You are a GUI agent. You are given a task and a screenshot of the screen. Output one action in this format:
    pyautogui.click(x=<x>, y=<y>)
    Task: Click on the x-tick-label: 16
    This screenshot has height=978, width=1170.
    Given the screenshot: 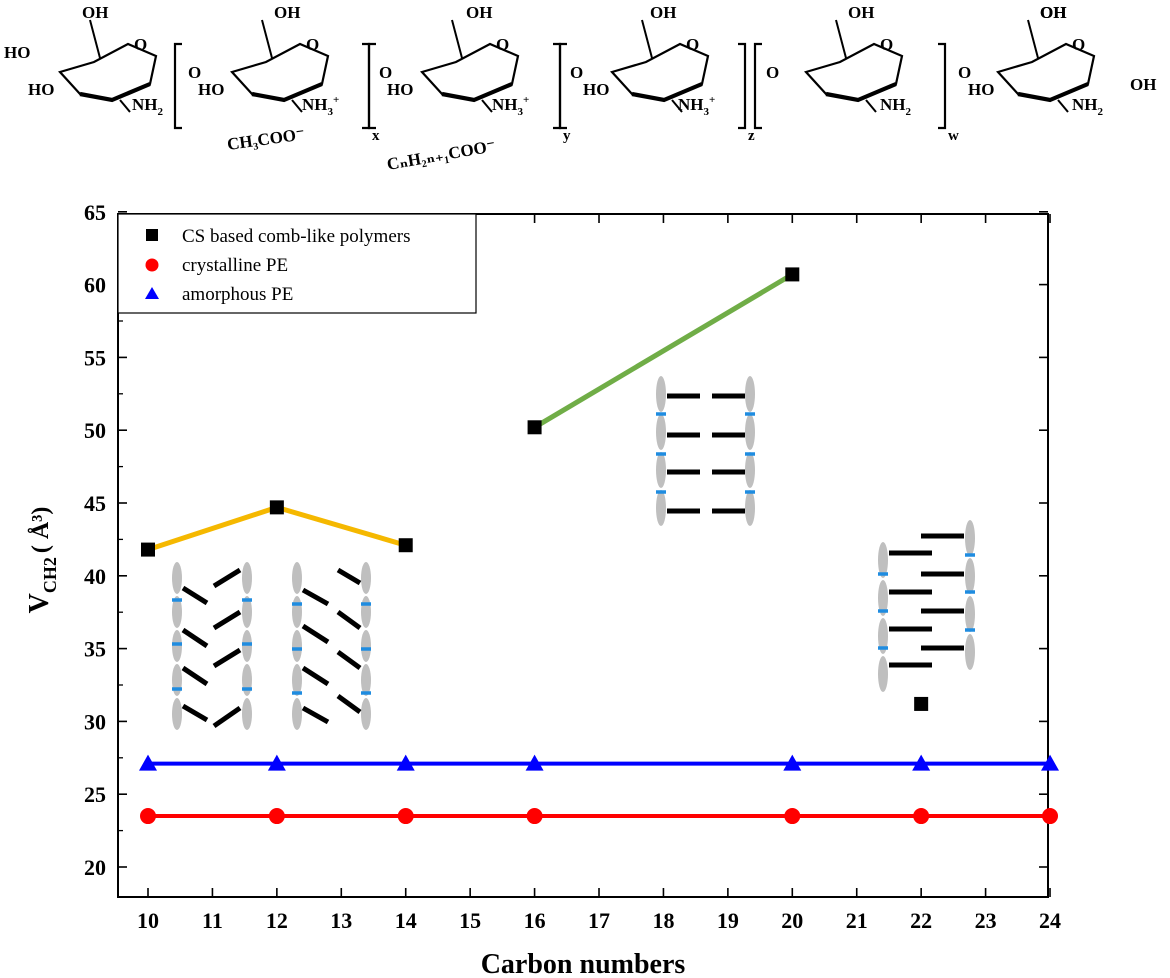 What is the action you would take?
    pyautogui.click(x=535, y=920)
    